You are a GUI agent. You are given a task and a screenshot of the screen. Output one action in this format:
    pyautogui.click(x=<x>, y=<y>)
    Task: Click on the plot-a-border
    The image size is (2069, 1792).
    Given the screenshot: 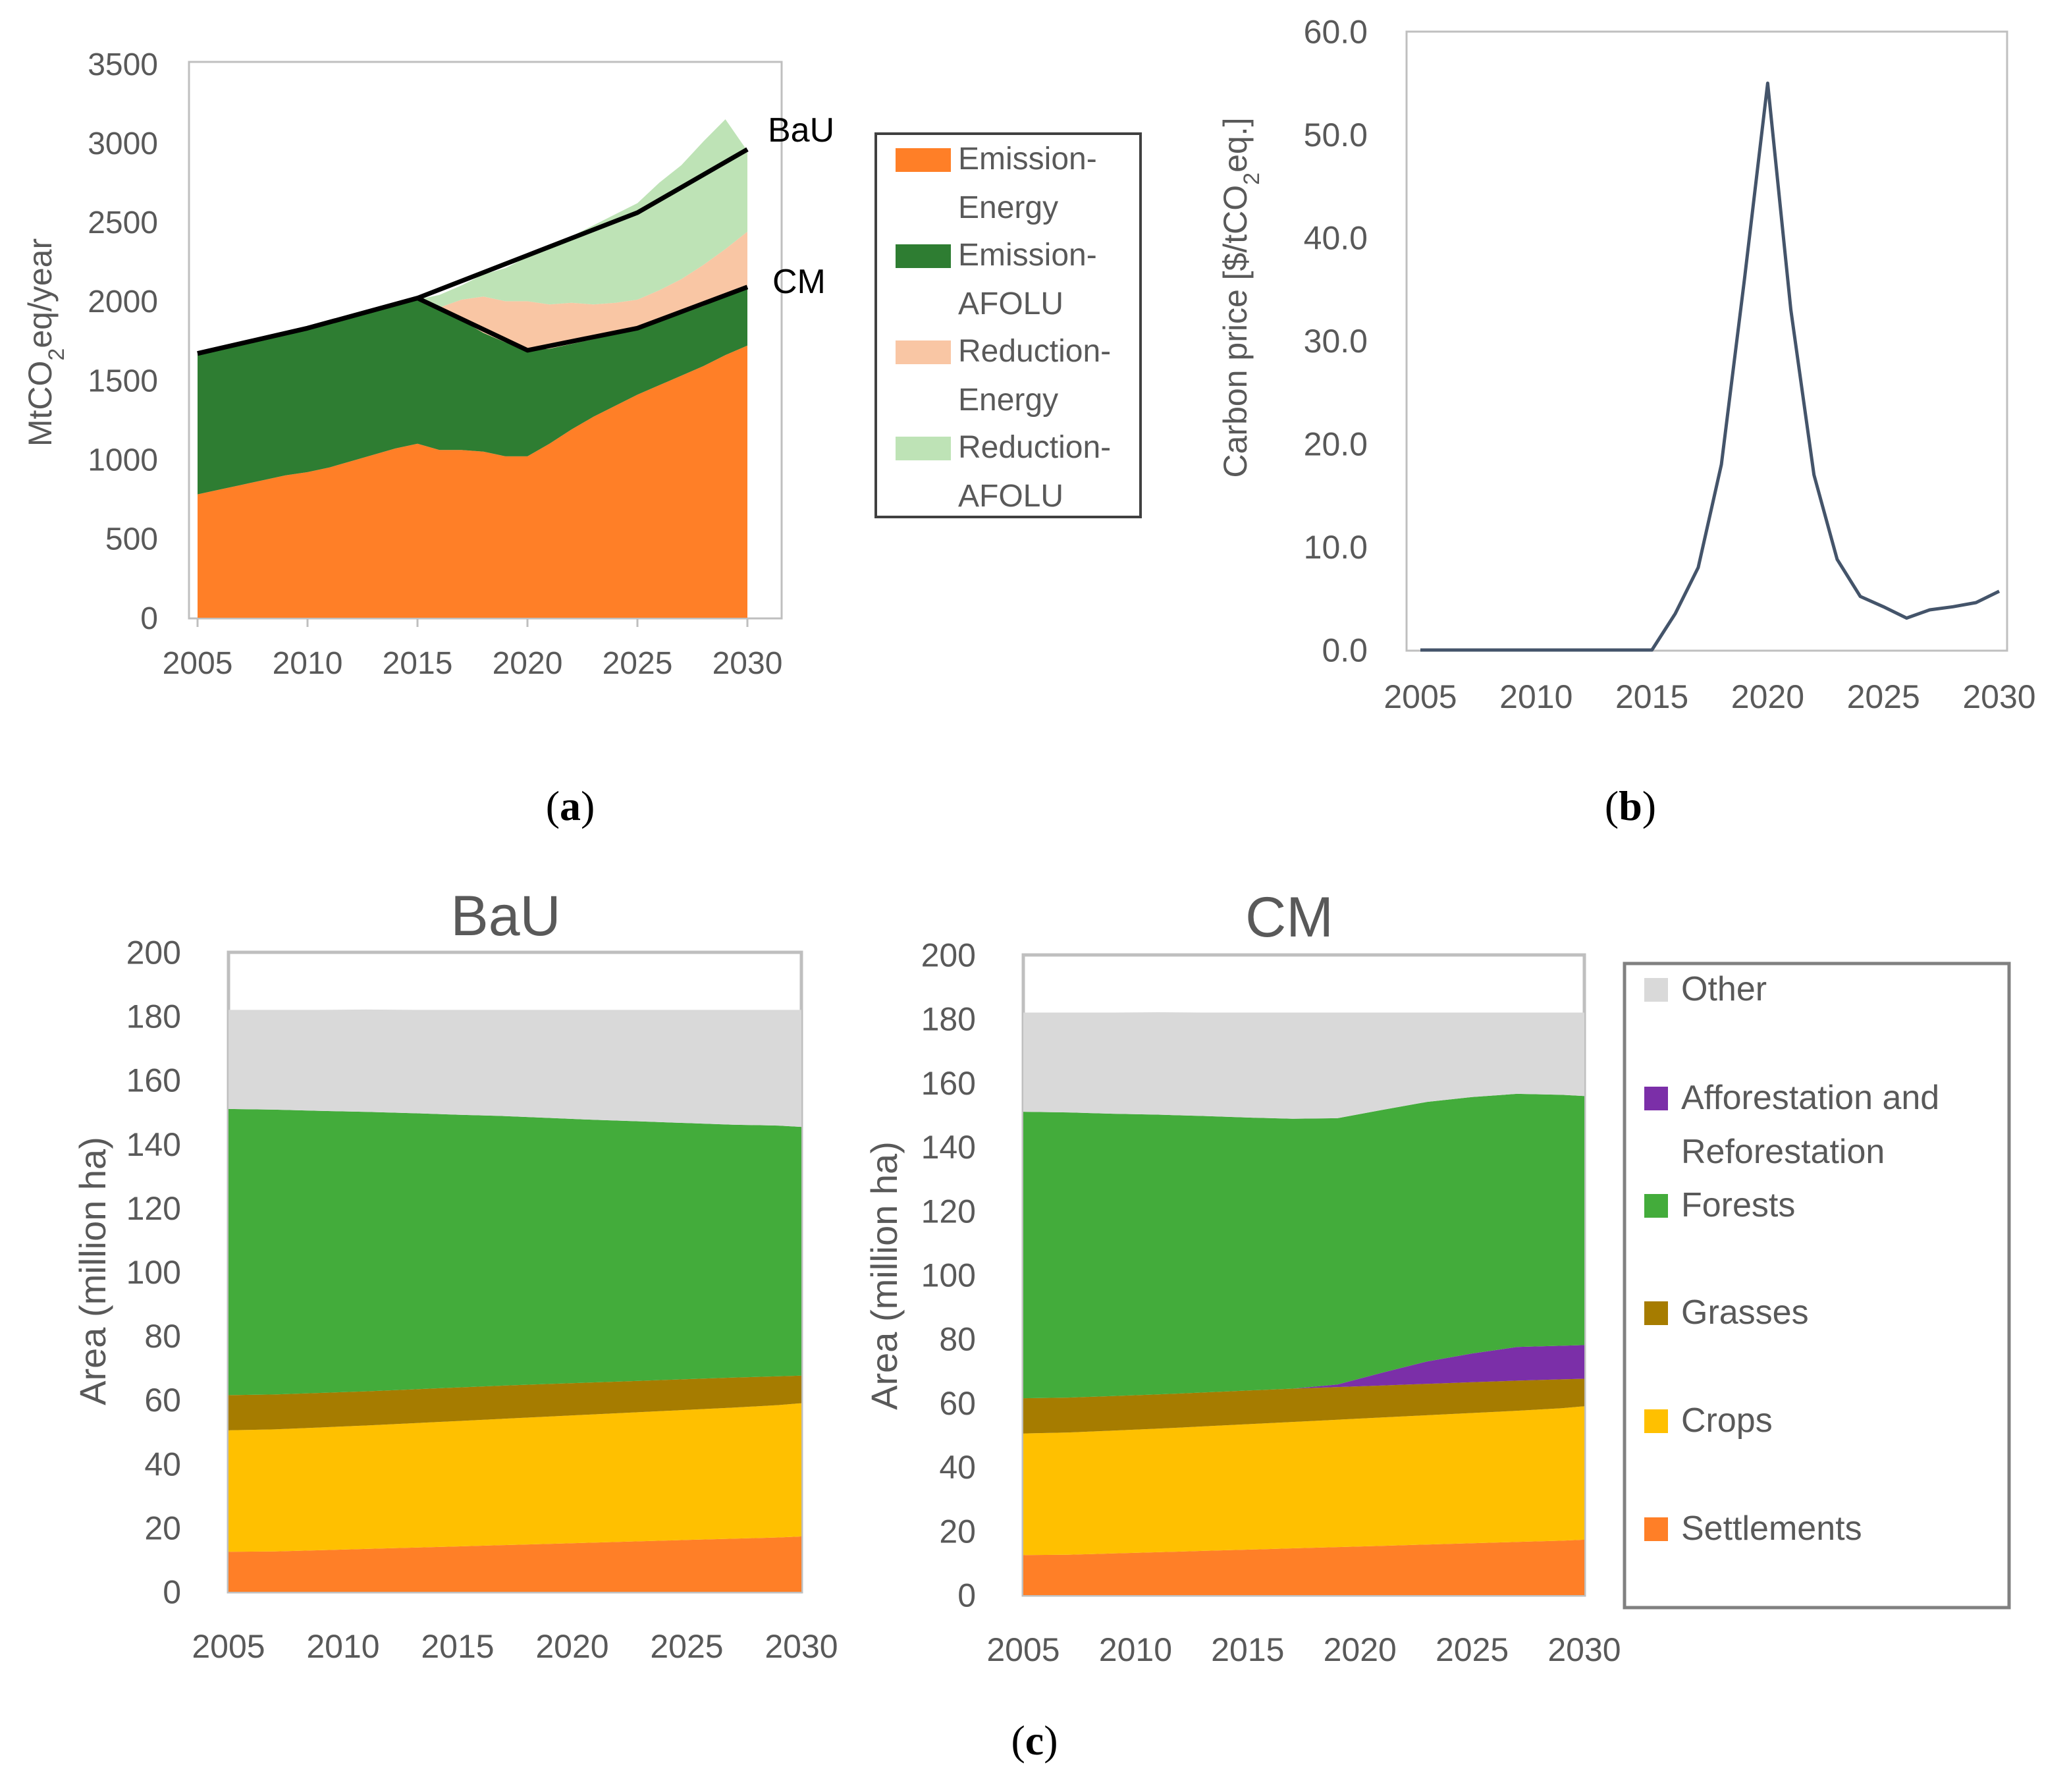 What is the action you would take?
    pyautogui.click(x=485, y=340)
    